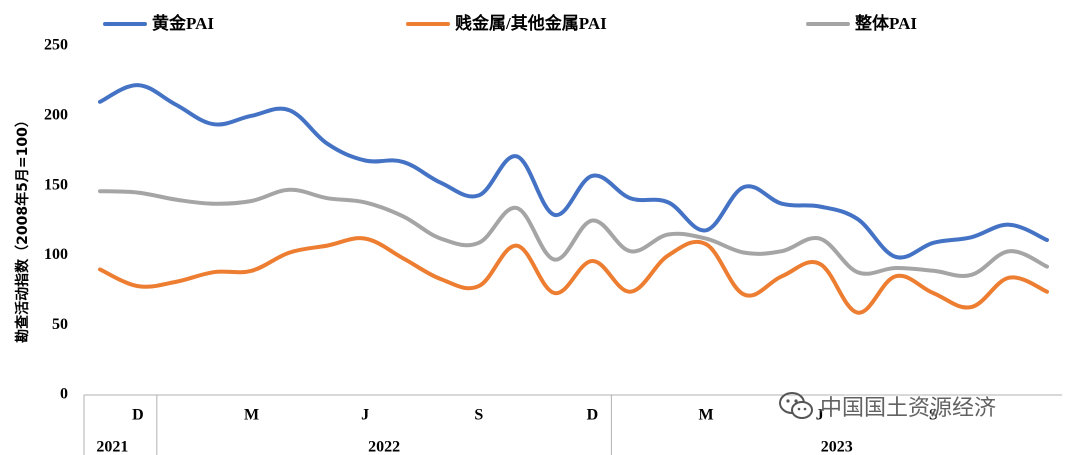 The width and height of the screenshot is (1080, 455). Describe the element at coordinates (516, 431) in the screenshot. I see `x-axis-ticks: D M J S D M J S 2021 2022 2023` at that location.